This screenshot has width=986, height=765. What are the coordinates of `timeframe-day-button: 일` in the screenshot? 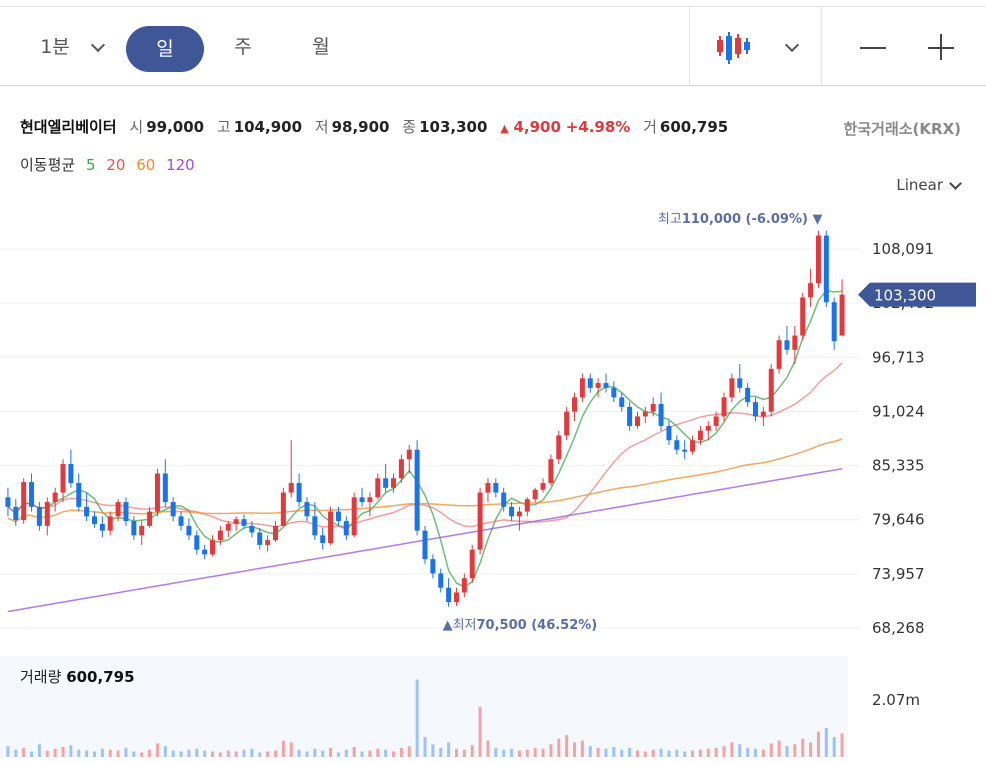 It's located at (165, 49).